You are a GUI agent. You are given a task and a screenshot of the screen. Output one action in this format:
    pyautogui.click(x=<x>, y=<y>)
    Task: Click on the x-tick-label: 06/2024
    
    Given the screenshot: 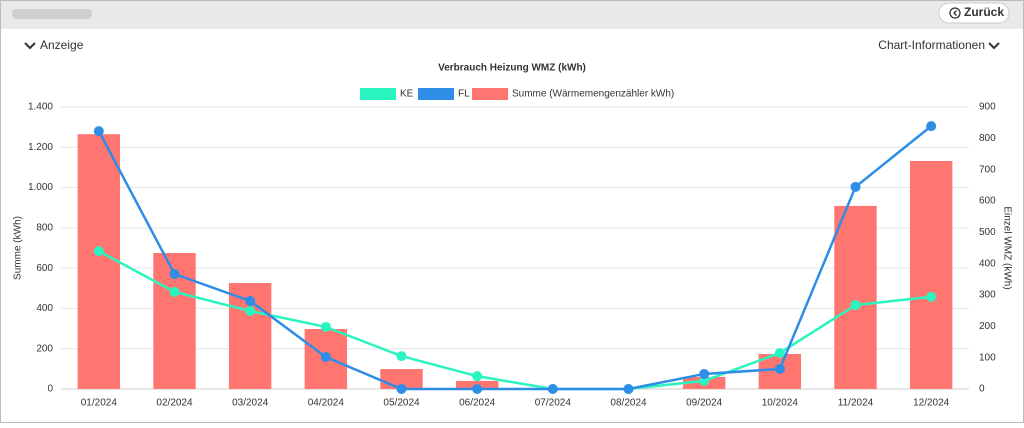 What is the action you would take?
    pyautogui.click(x=477, y=403)
    